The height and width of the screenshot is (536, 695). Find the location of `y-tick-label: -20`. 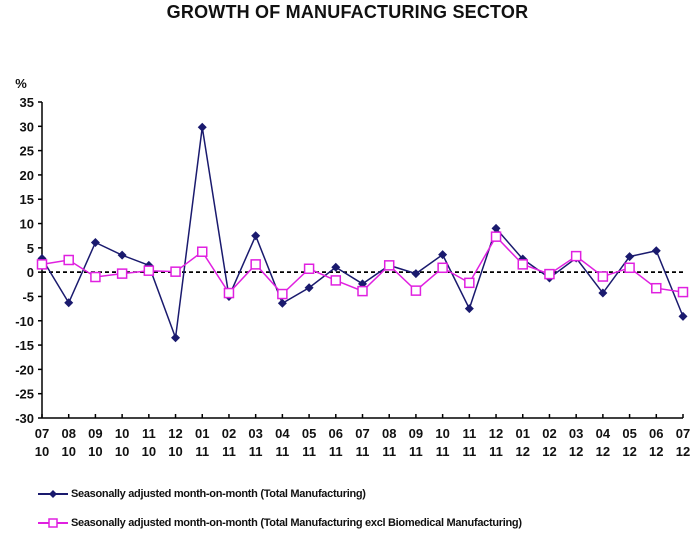

y-tick-label: -20 is located at coordinates (24, 369).